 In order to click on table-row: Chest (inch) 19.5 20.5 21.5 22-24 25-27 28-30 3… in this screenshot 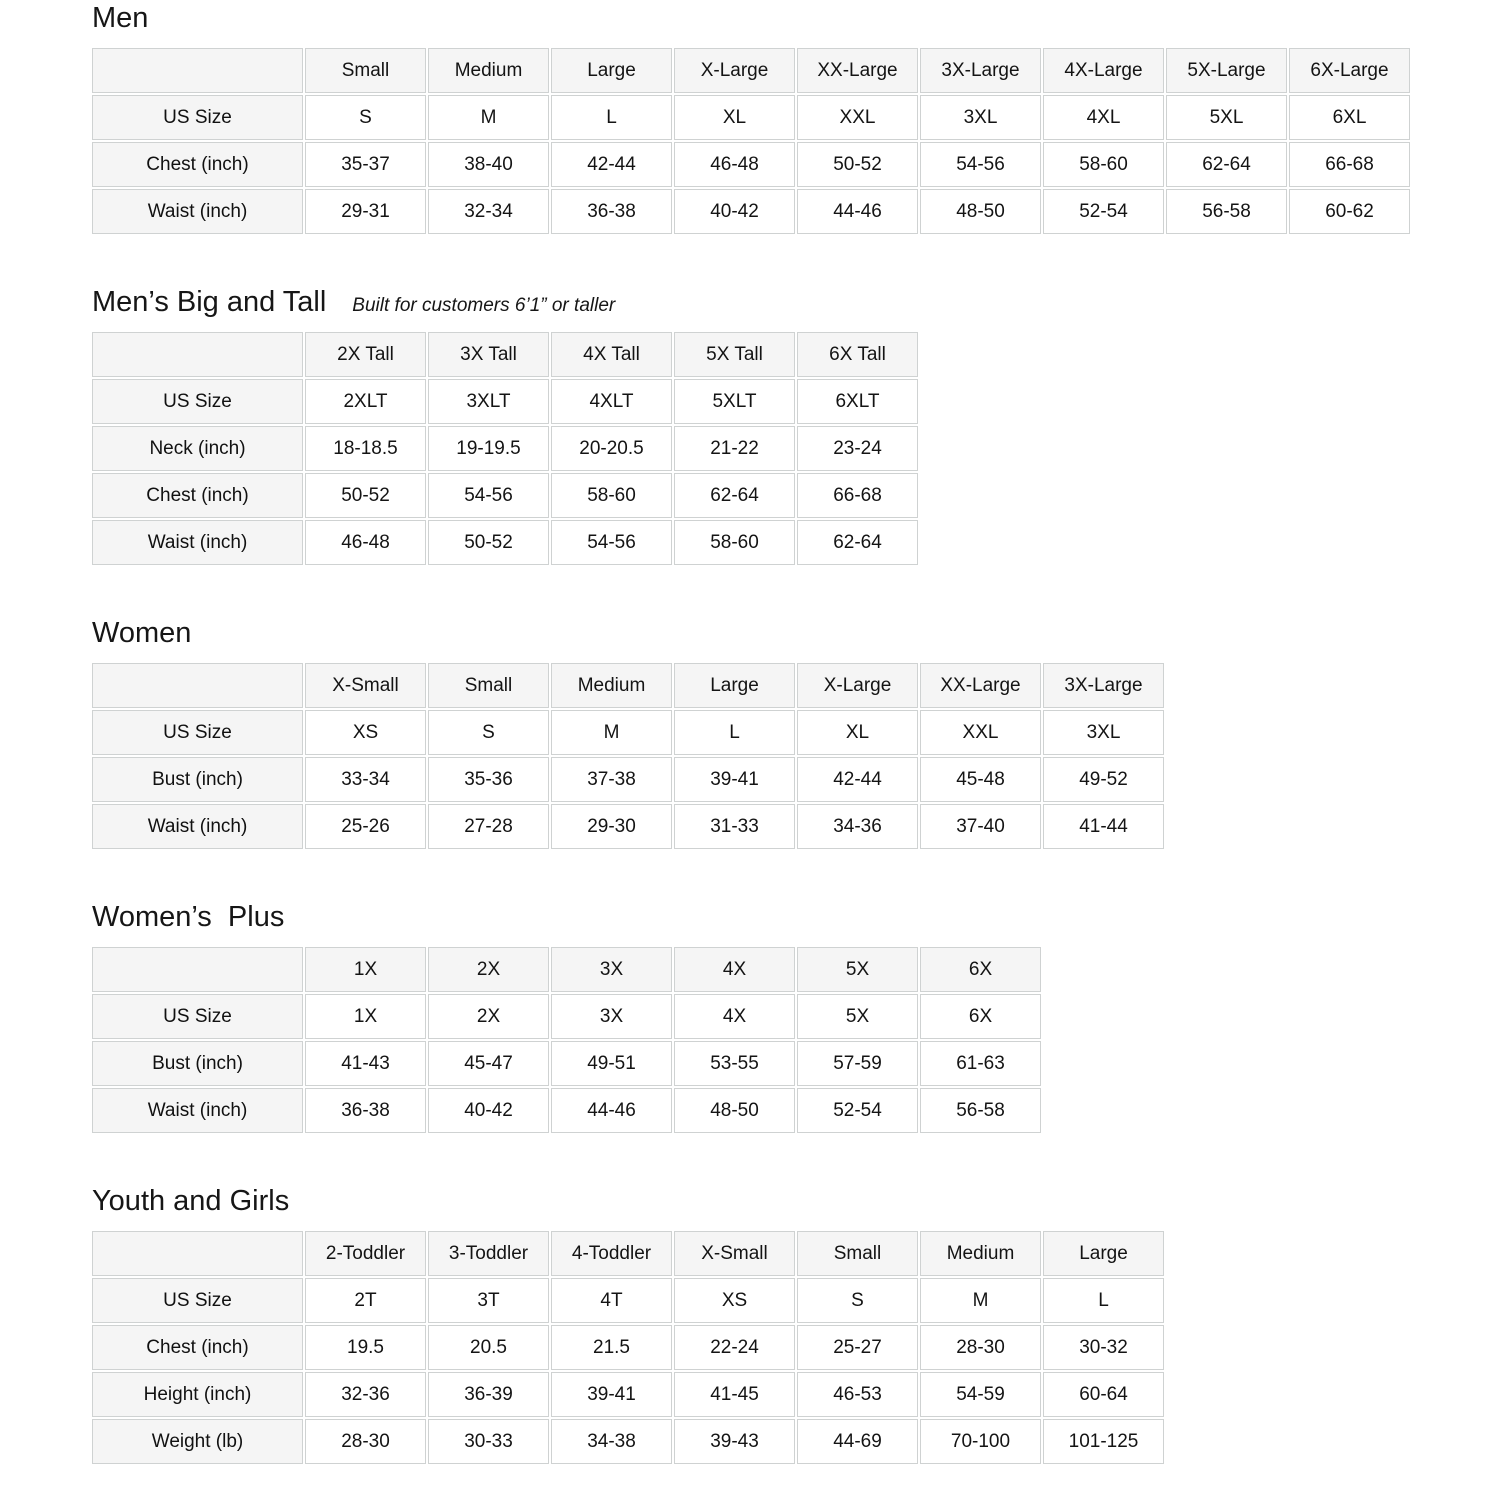, I will do `click(628, 1347)`.